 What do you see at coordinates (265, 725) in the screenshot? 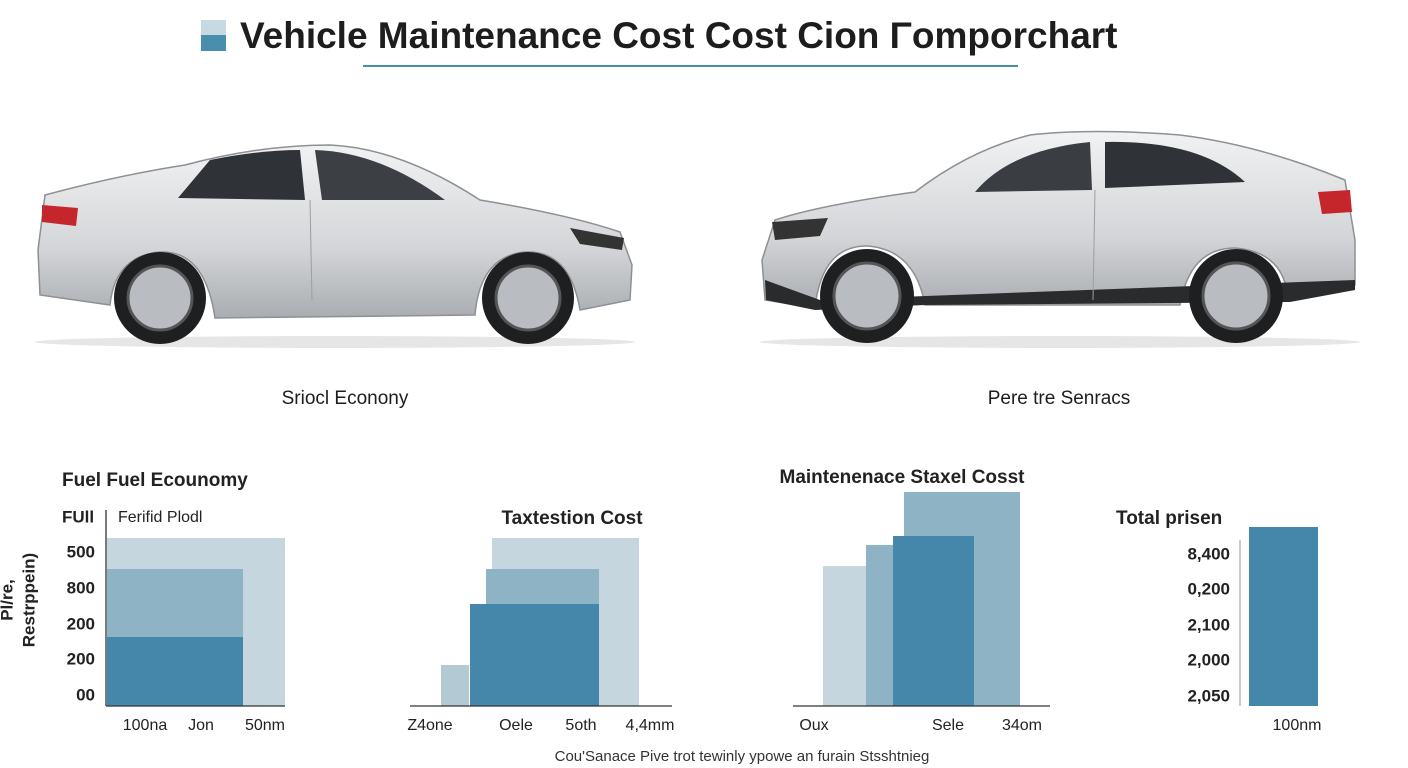
I see `x-label: 50nm` at bounding box center [265, 725].